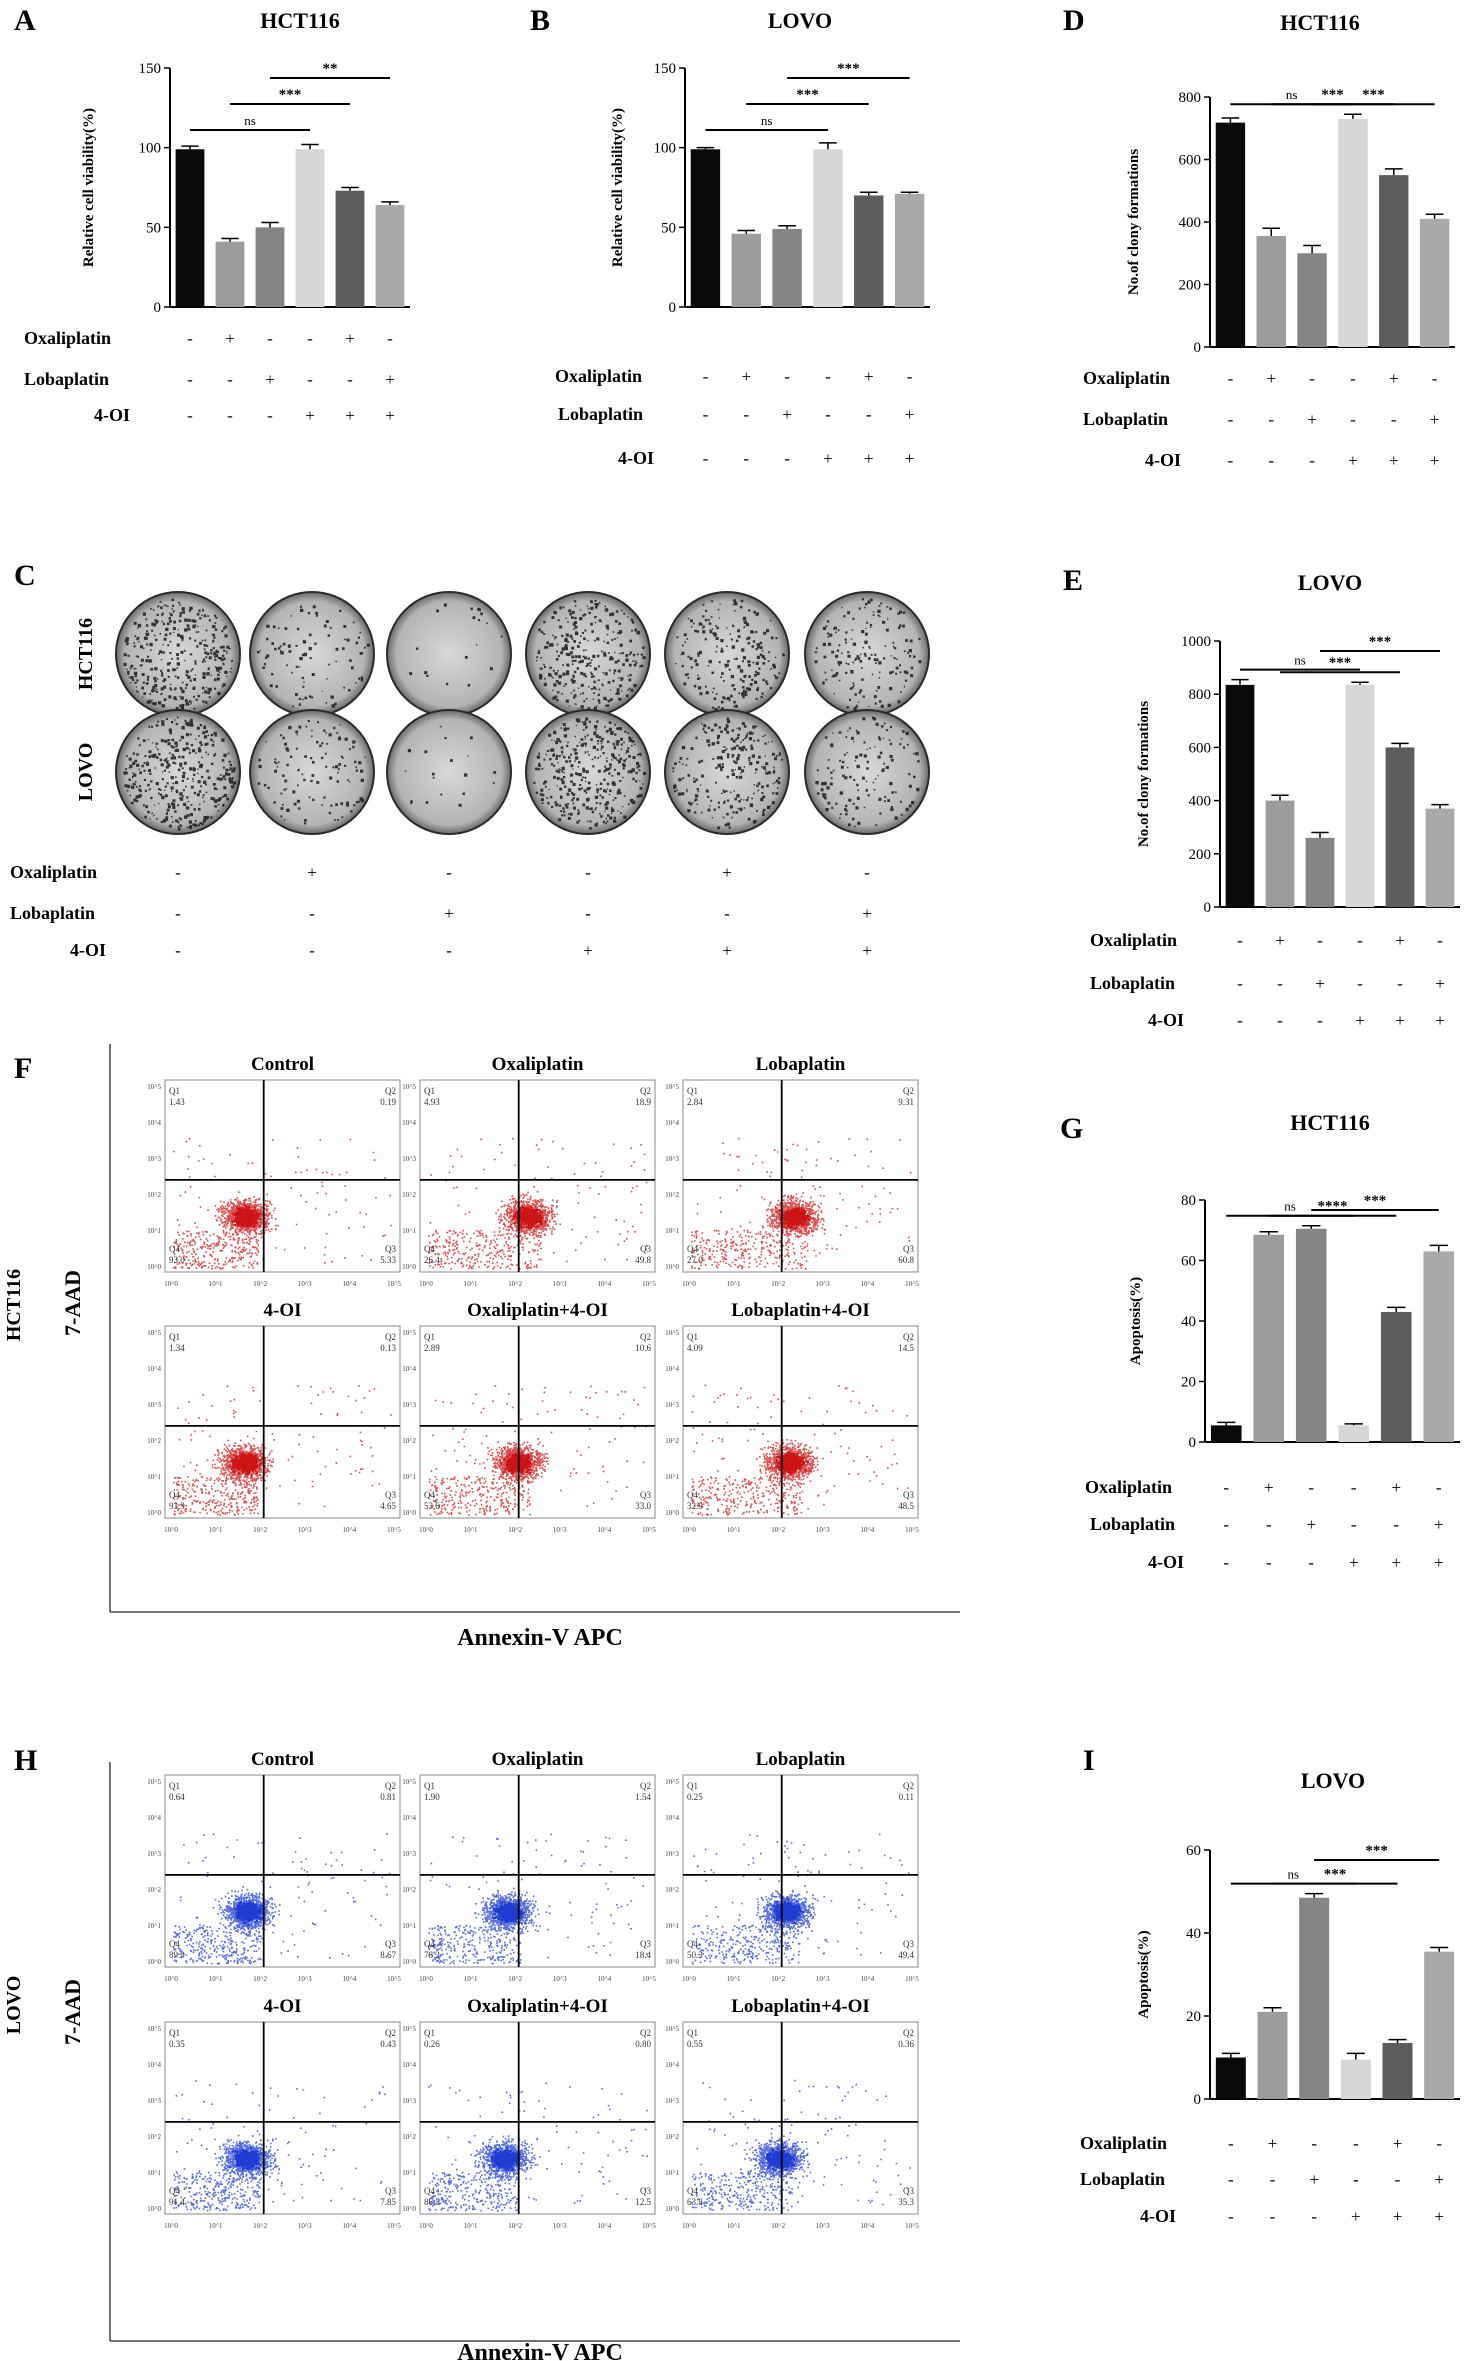 The height and width of the screenshot is (2361, 1484). I want to click on y-tick-label: 0, so click(1198, 2100).